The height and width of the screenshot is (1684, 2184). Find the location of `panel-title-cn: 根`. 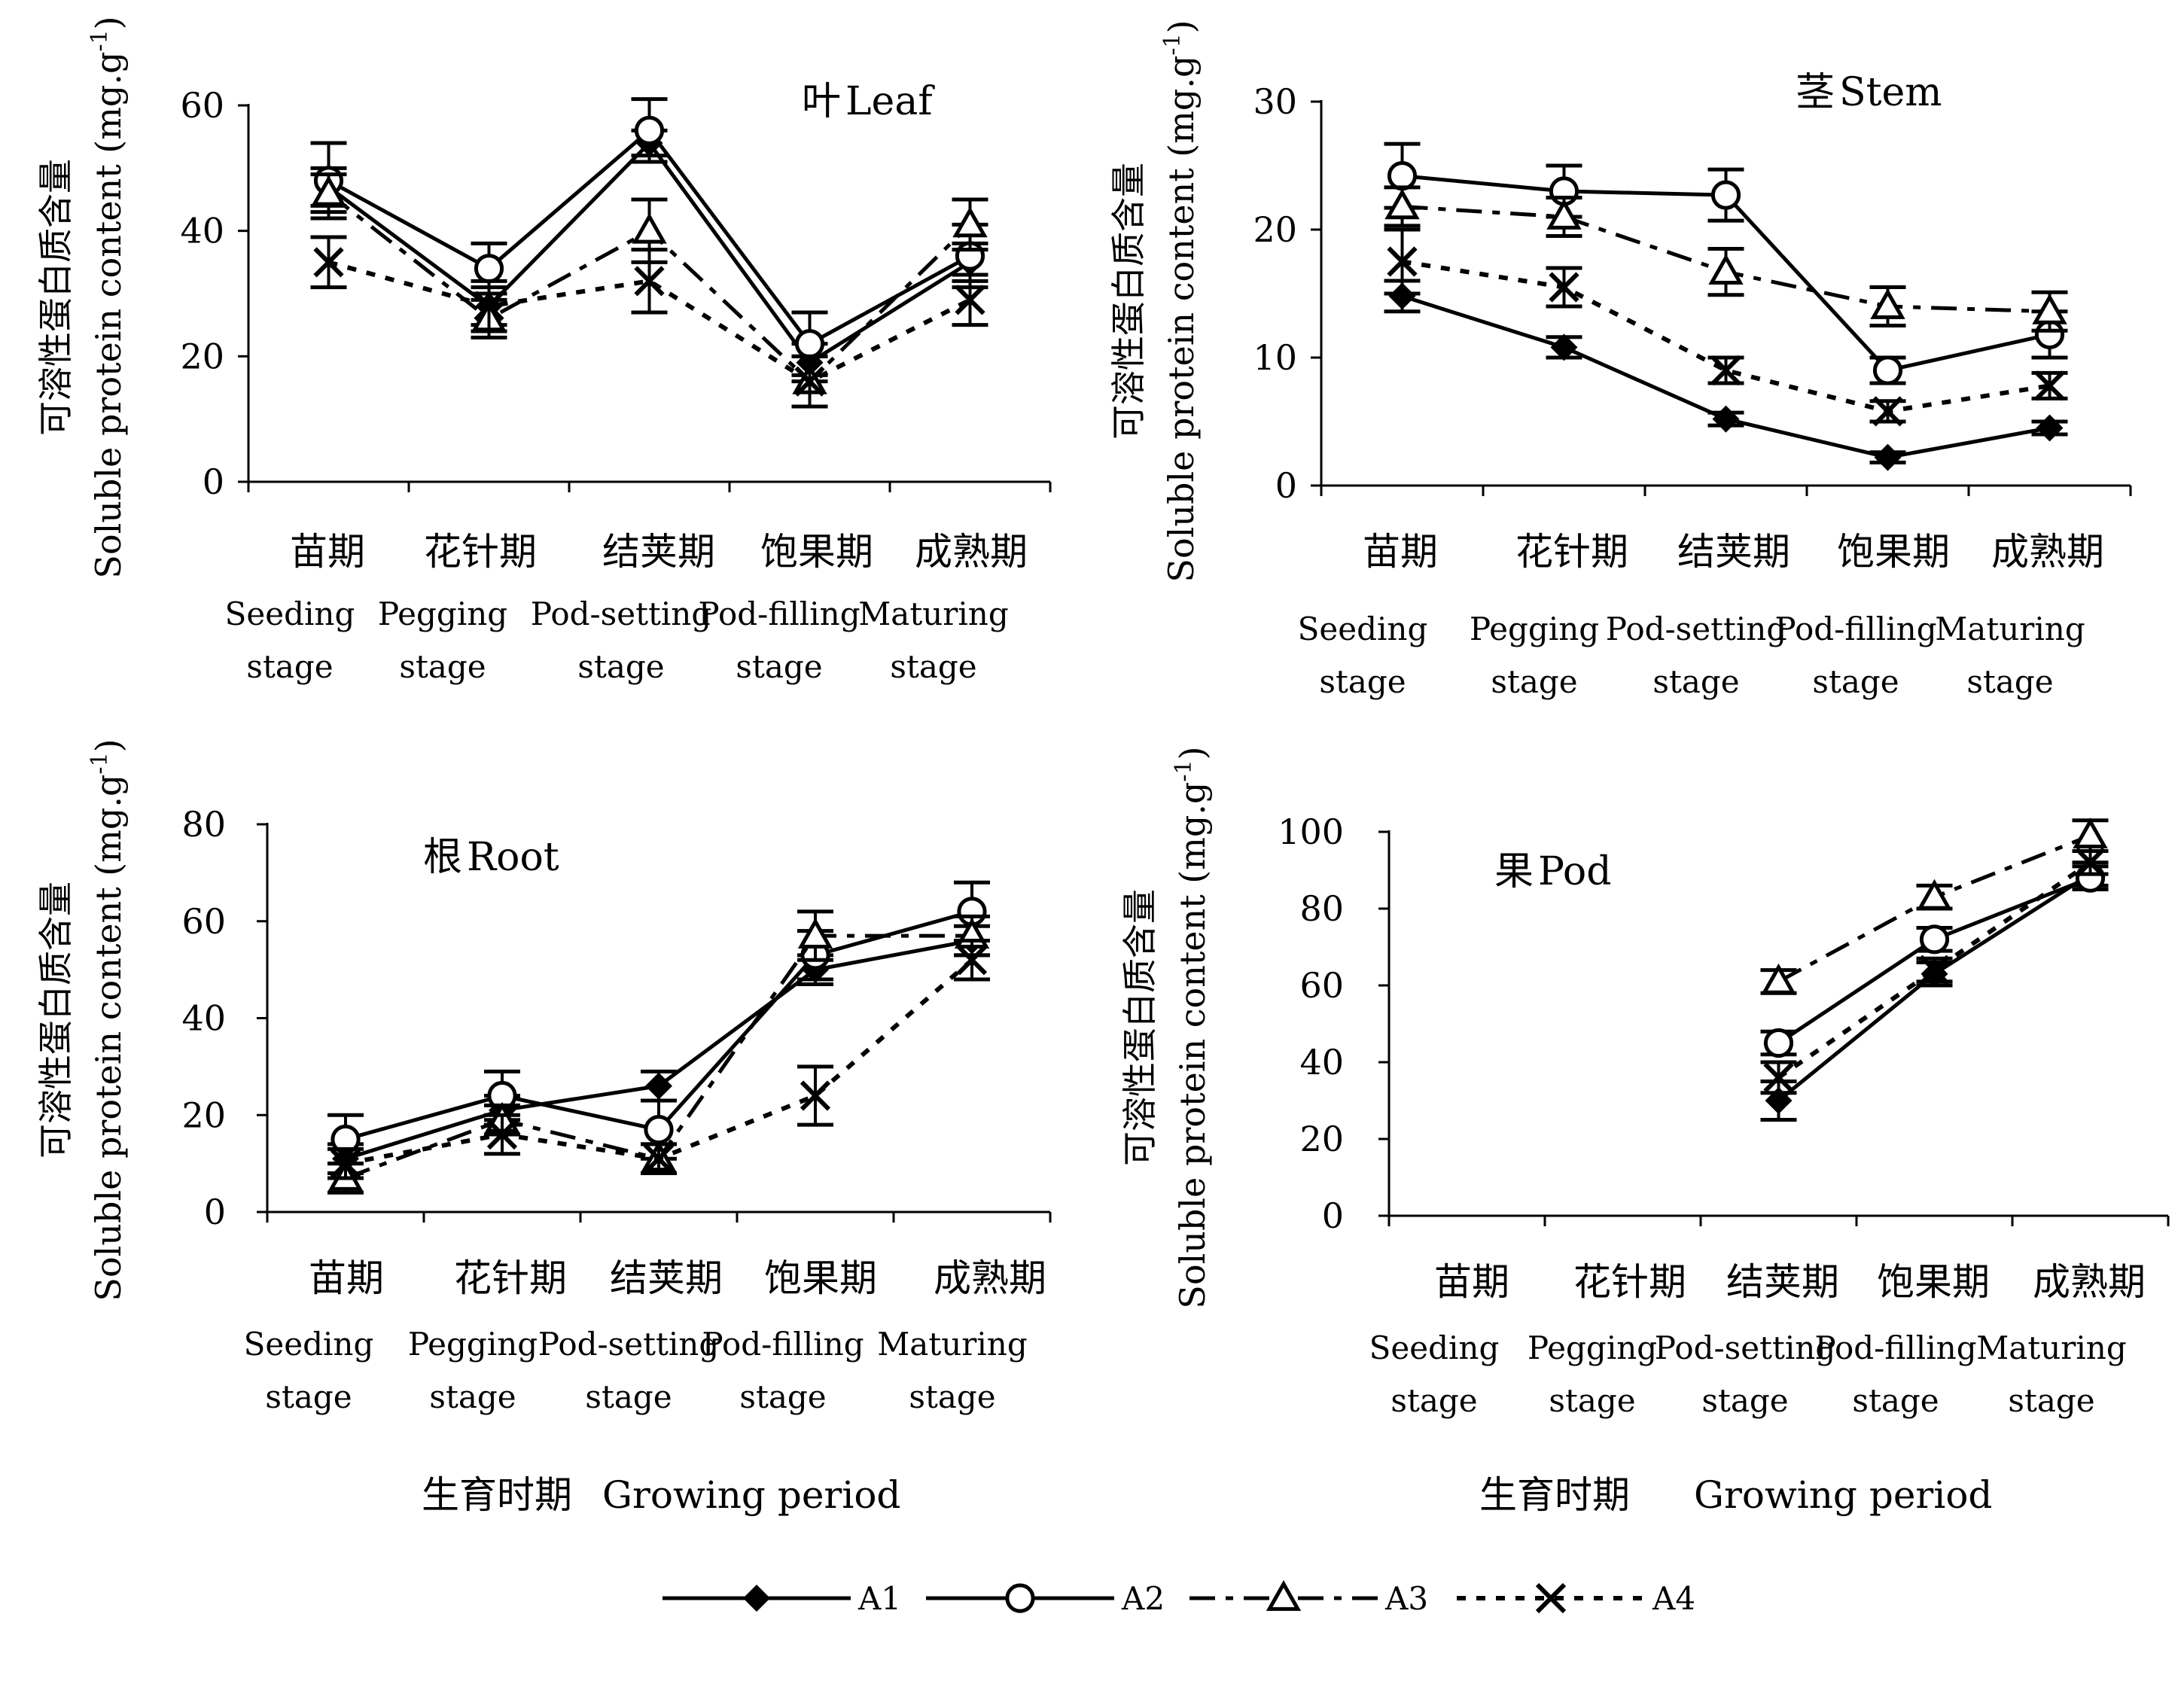

panel-title-cn: 根 is located at coordinates (442, 857).